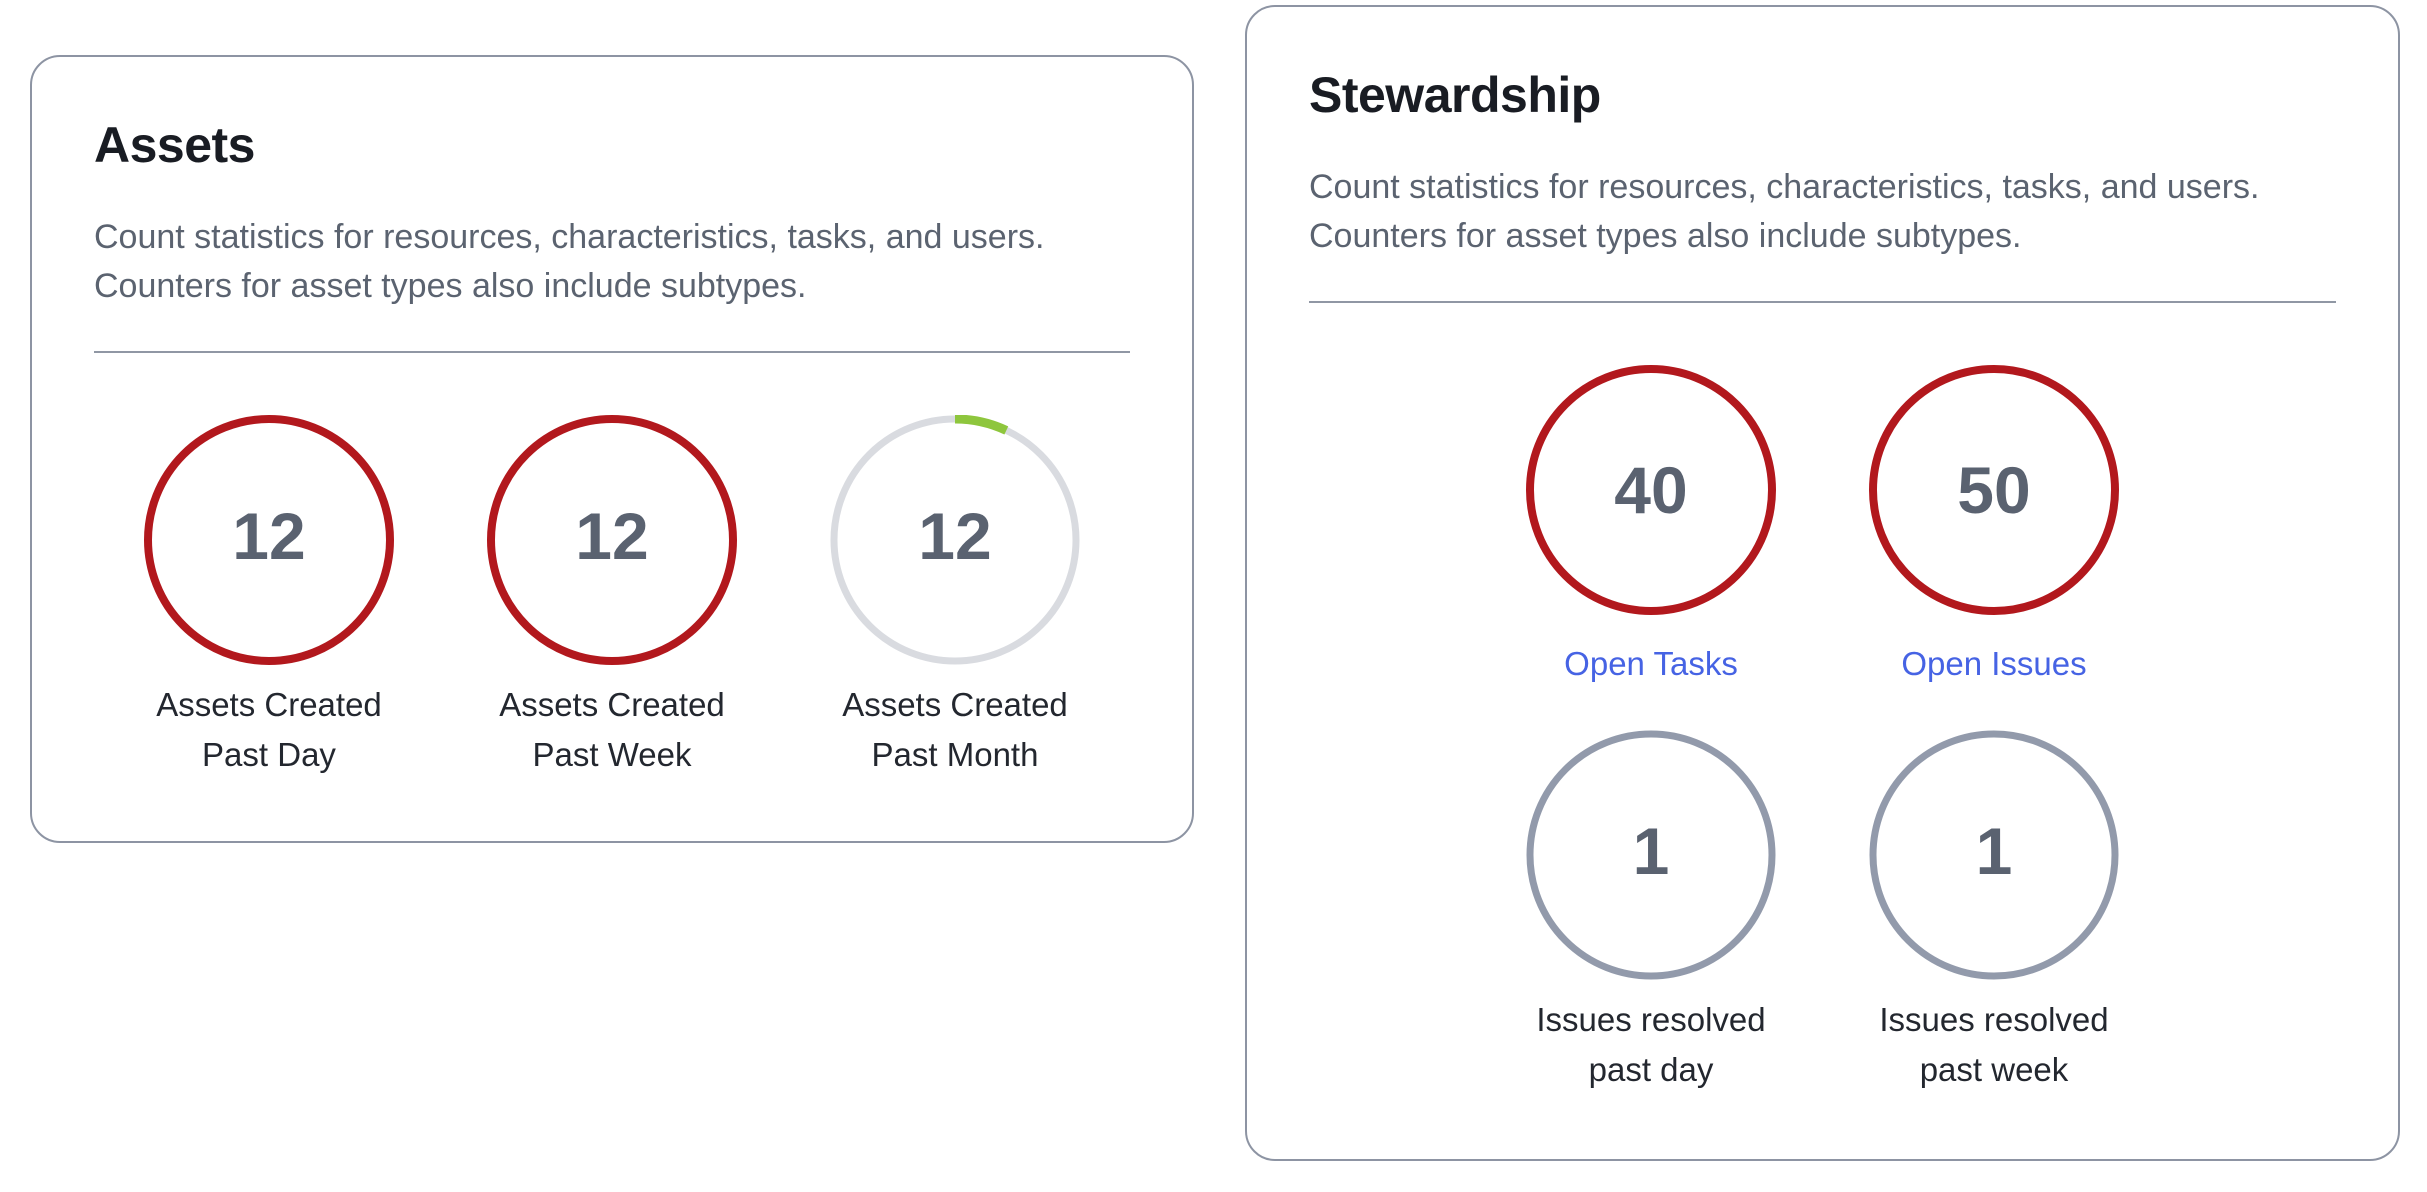  Describe the element at coordinates (269, 754) in the screenshot. I see `stat-label-line: Past Day` at that location.